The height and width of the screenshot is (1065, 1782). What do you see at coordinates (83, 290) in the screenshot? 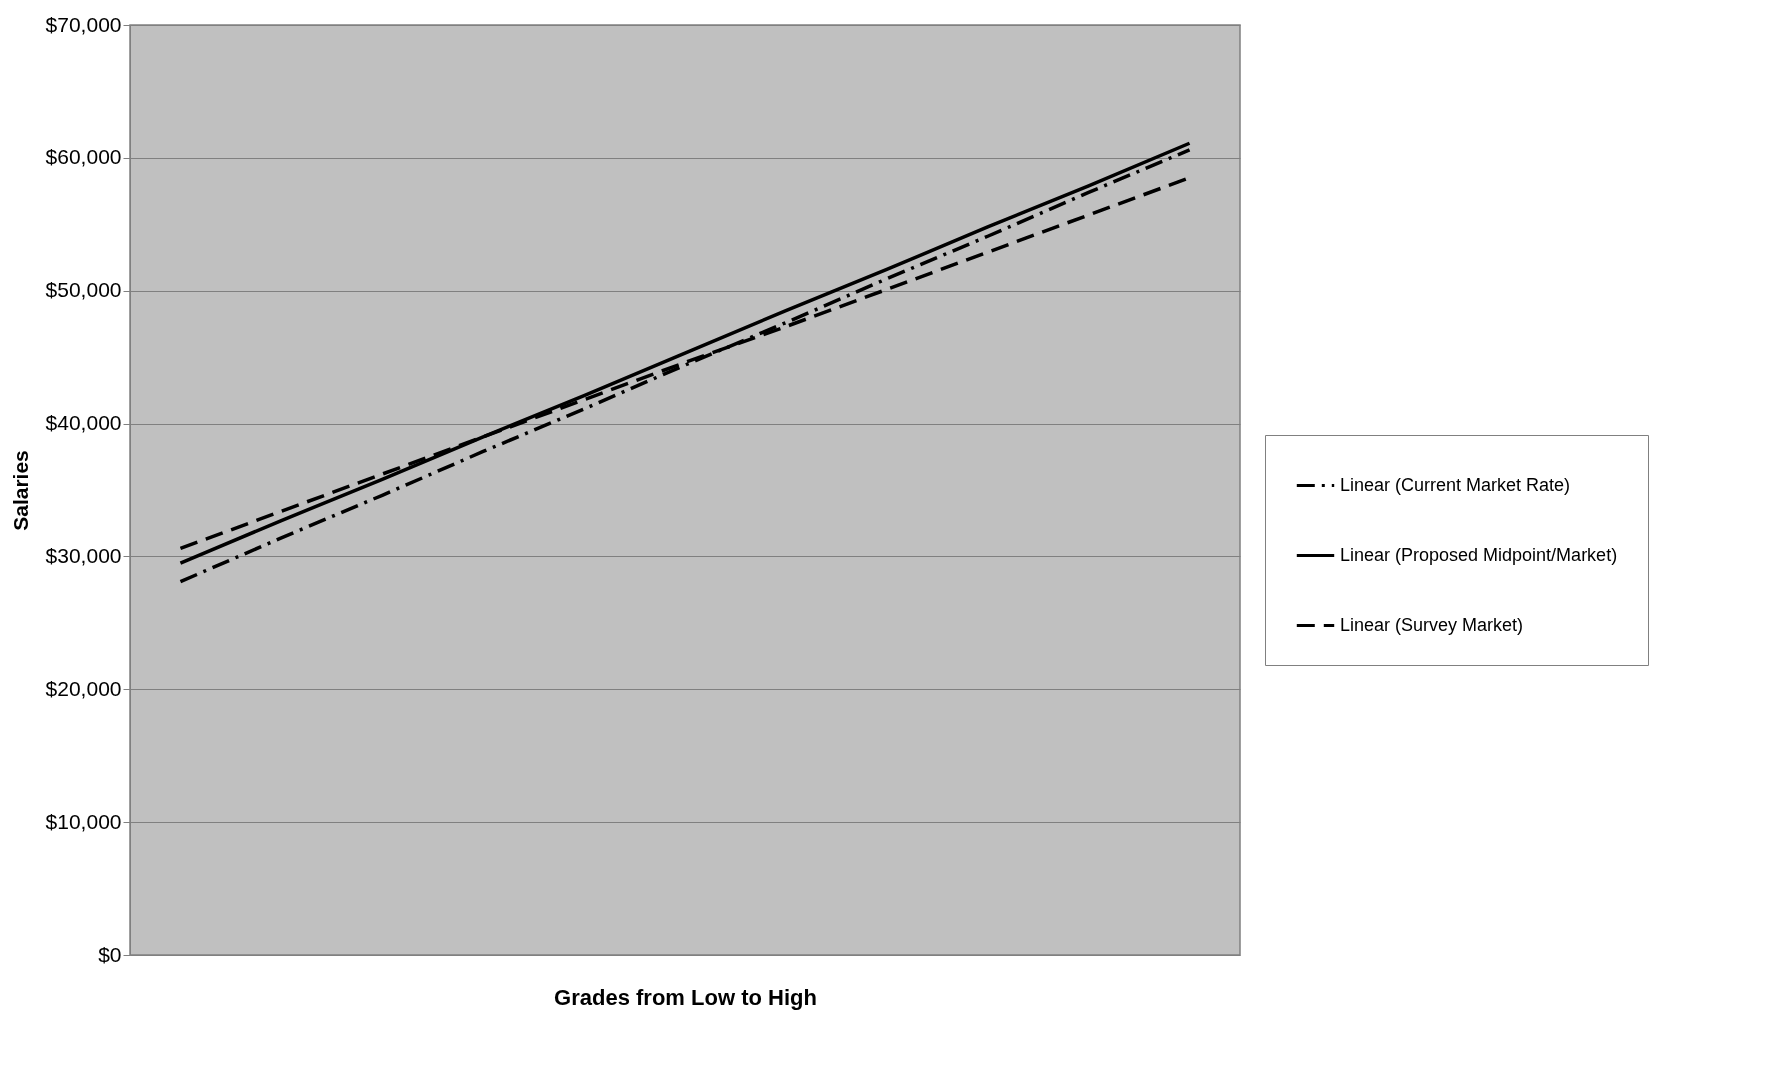
I see `y-tick-label: $50,000` at bounding box center [83, 290].